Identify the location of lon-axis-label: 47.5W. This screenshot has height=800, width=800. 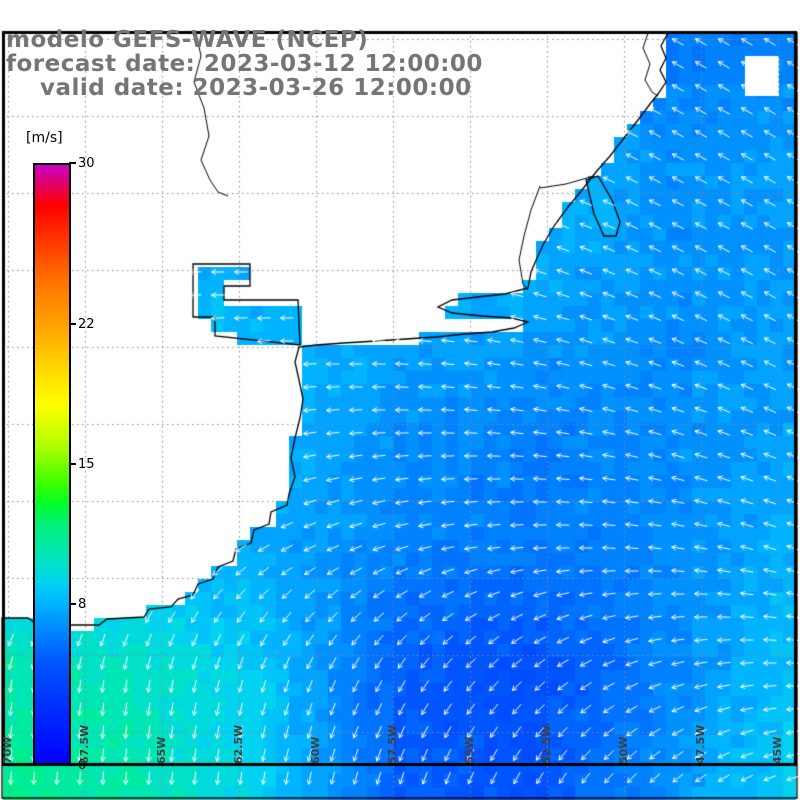
(700, 744).